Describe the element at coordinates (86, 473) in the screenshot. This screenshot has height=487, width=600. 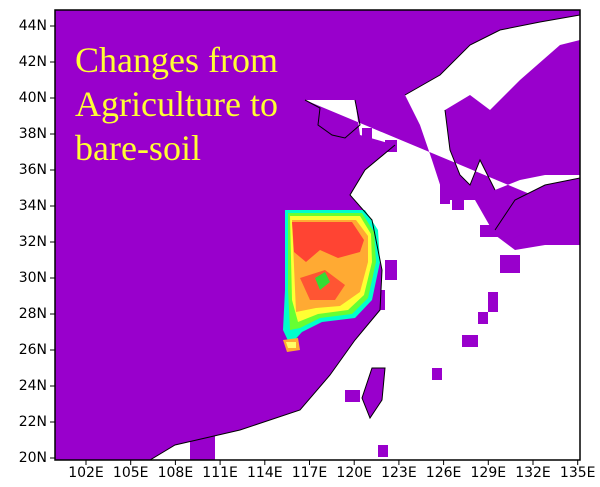
I see `lon-label: 102E` at that location.